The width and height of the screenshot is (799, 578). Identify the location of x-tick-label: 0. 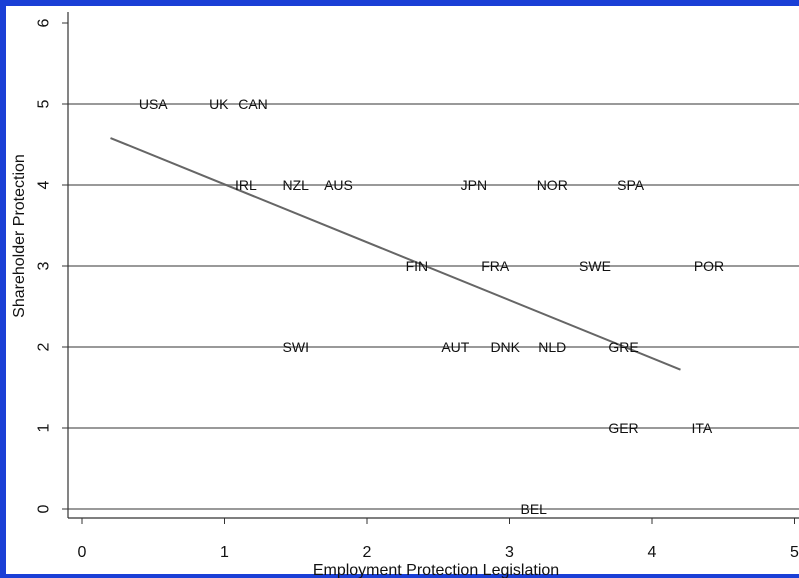
(82, 552).